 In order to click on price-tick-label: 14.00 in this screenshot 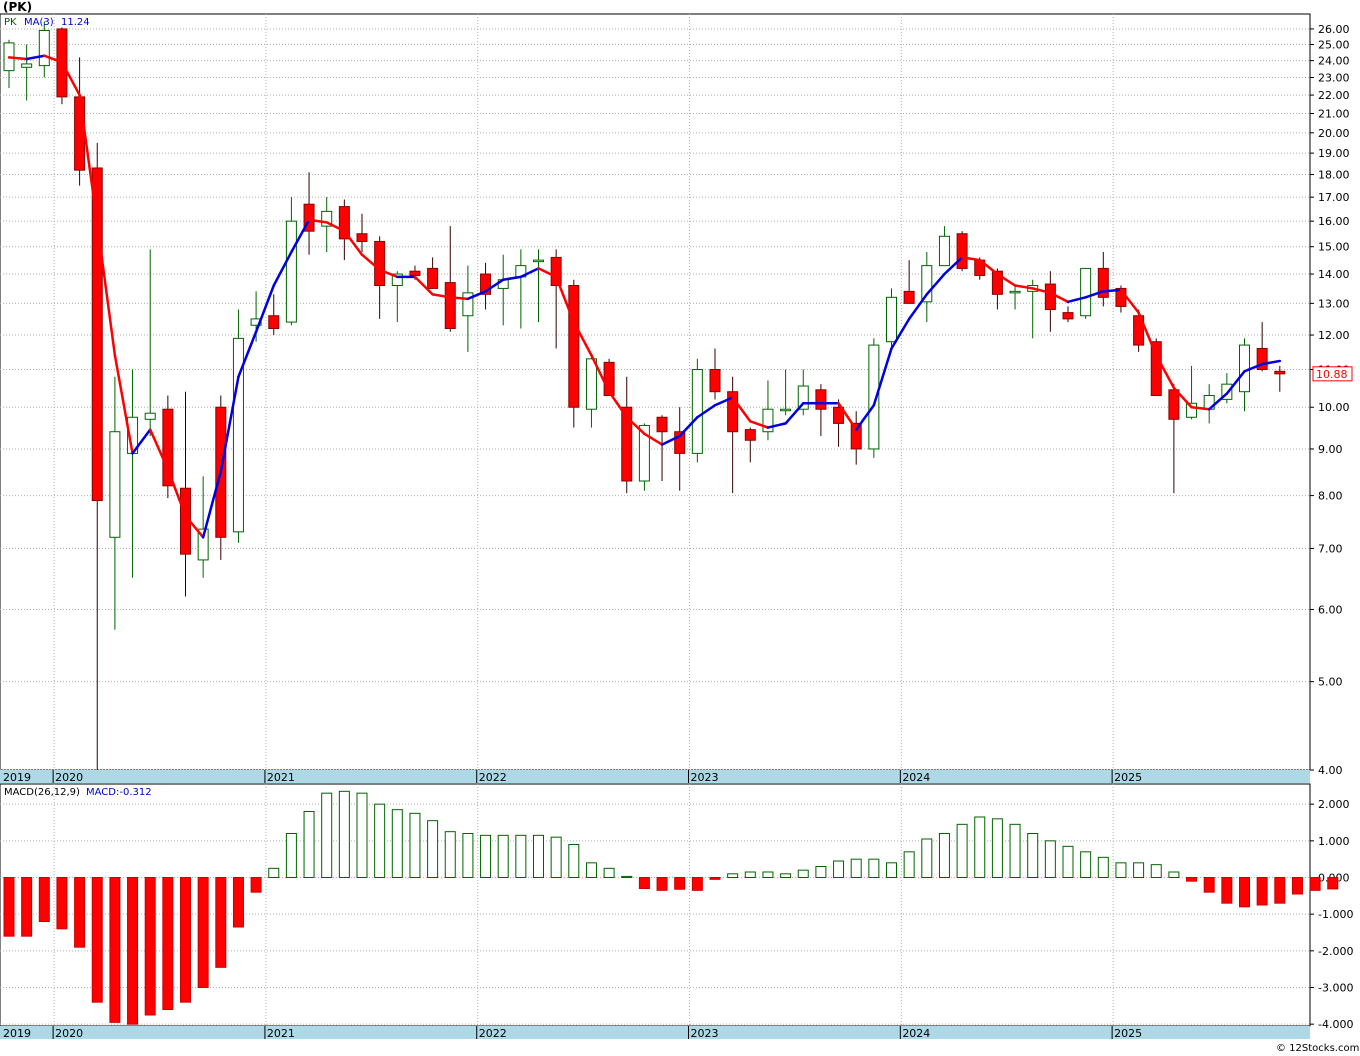, I will do `click(1334, 274)`.